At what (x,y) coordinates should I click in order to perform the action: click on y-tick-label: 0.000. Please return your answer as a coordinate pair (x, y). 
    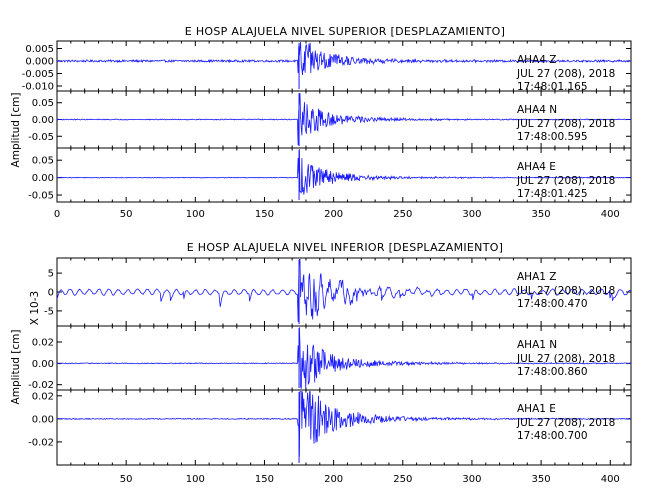
    Looking at the image, I should click on (39, 62).